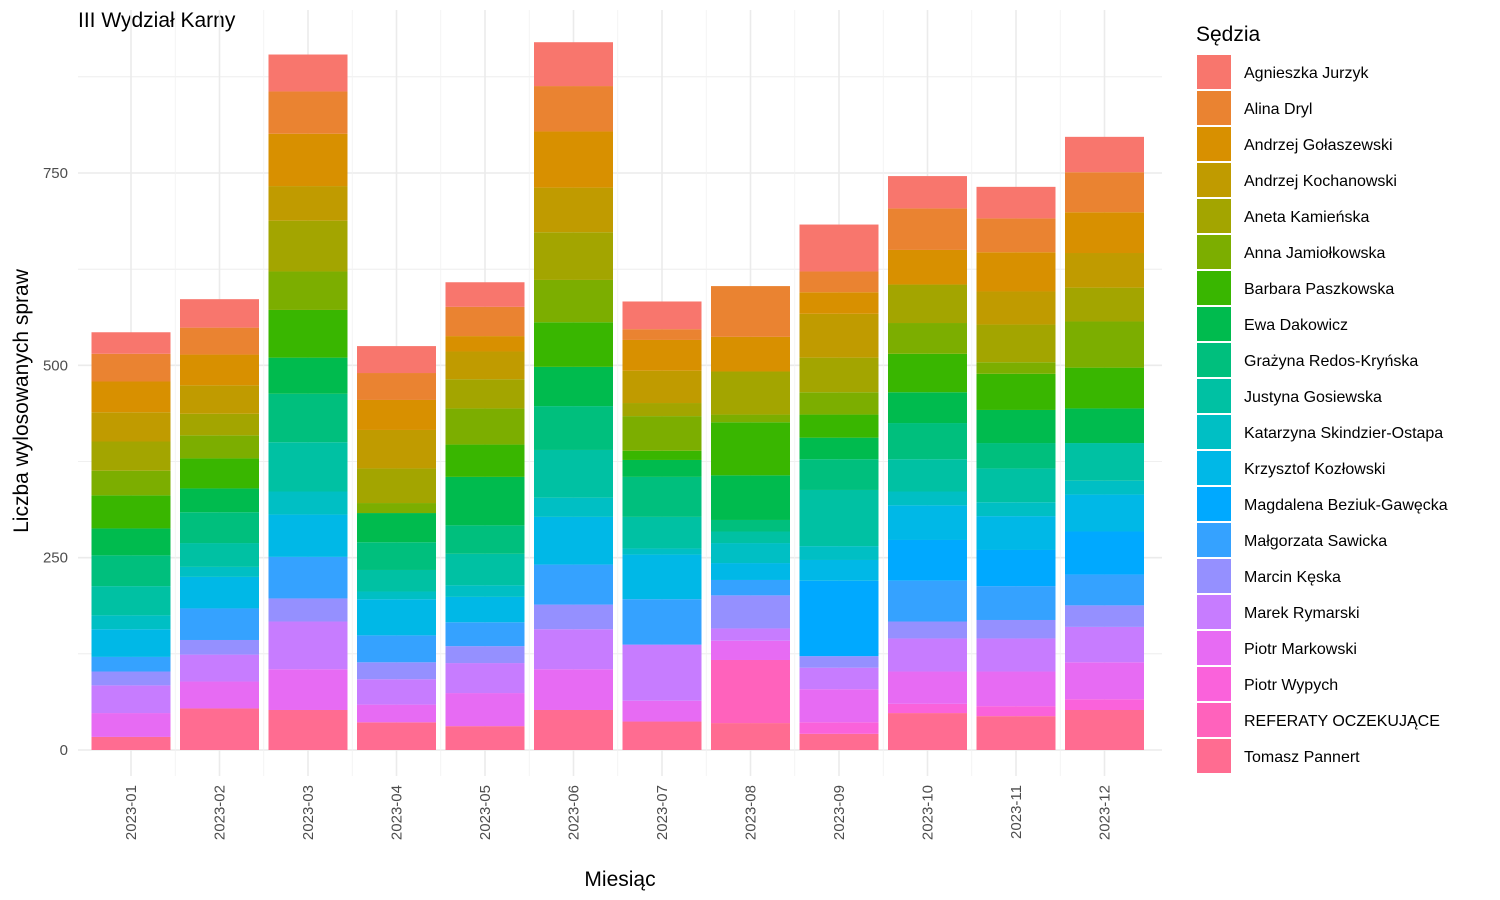 The image size is (1500, 900). Describe the element at coordinates (1315, 541) in the screenshot. I see `legend-label: Małgorzata Sawicka` at that location.